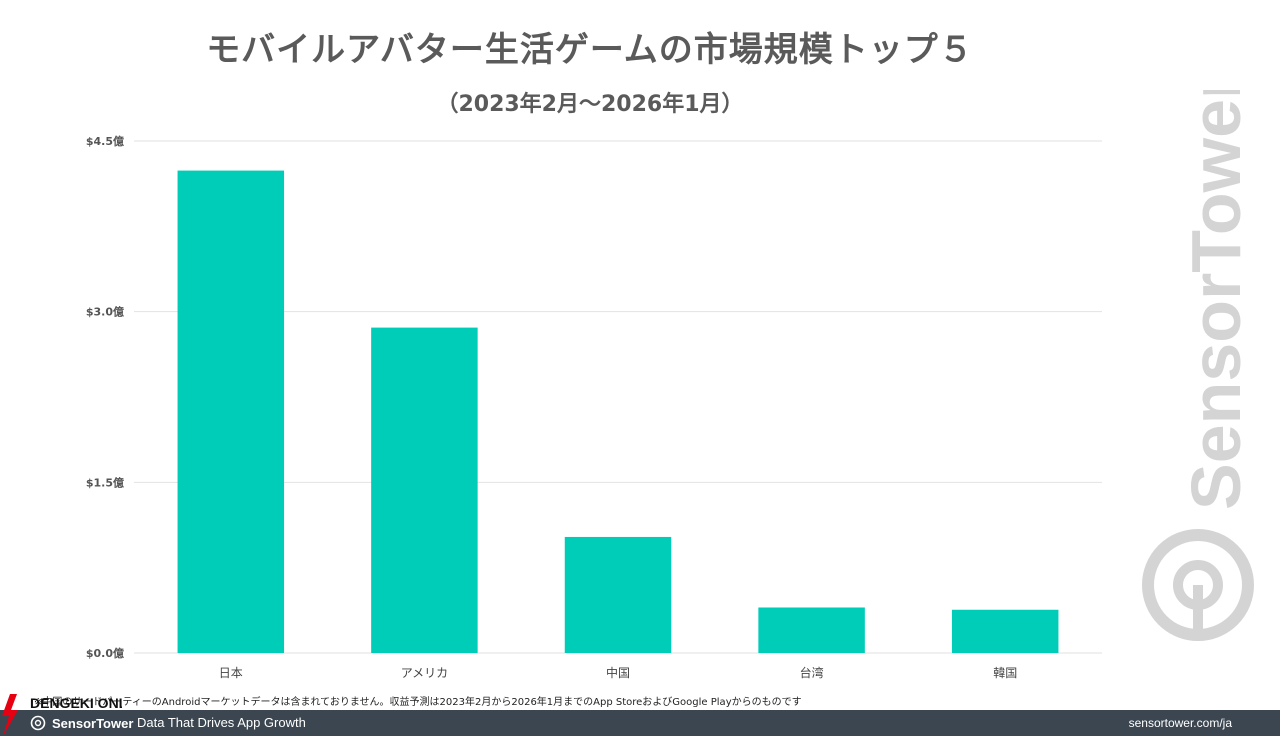 This screenshot has height=736, width=1280. Describe the element at coordinates (93, 723) in the screenshot. I see `footer-brand-text: SensorTower` at that location.